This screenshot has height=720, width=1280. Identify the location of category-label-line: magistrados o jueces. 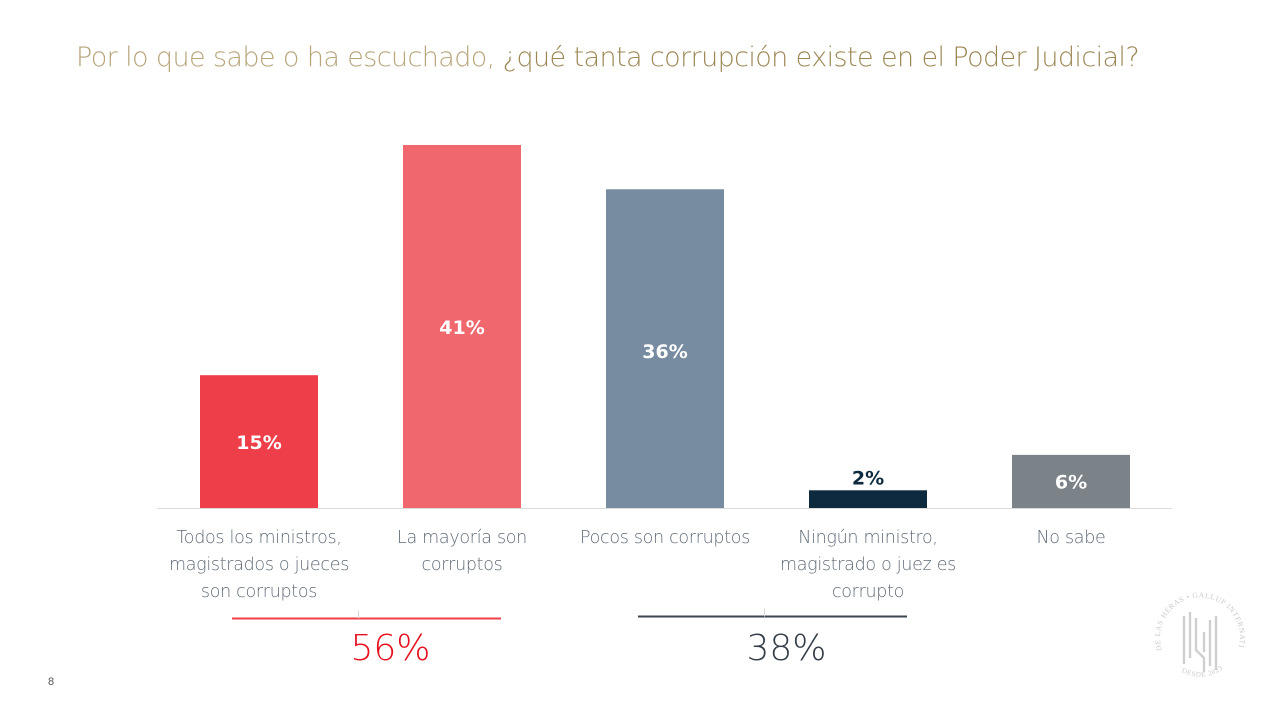
(259, 565).